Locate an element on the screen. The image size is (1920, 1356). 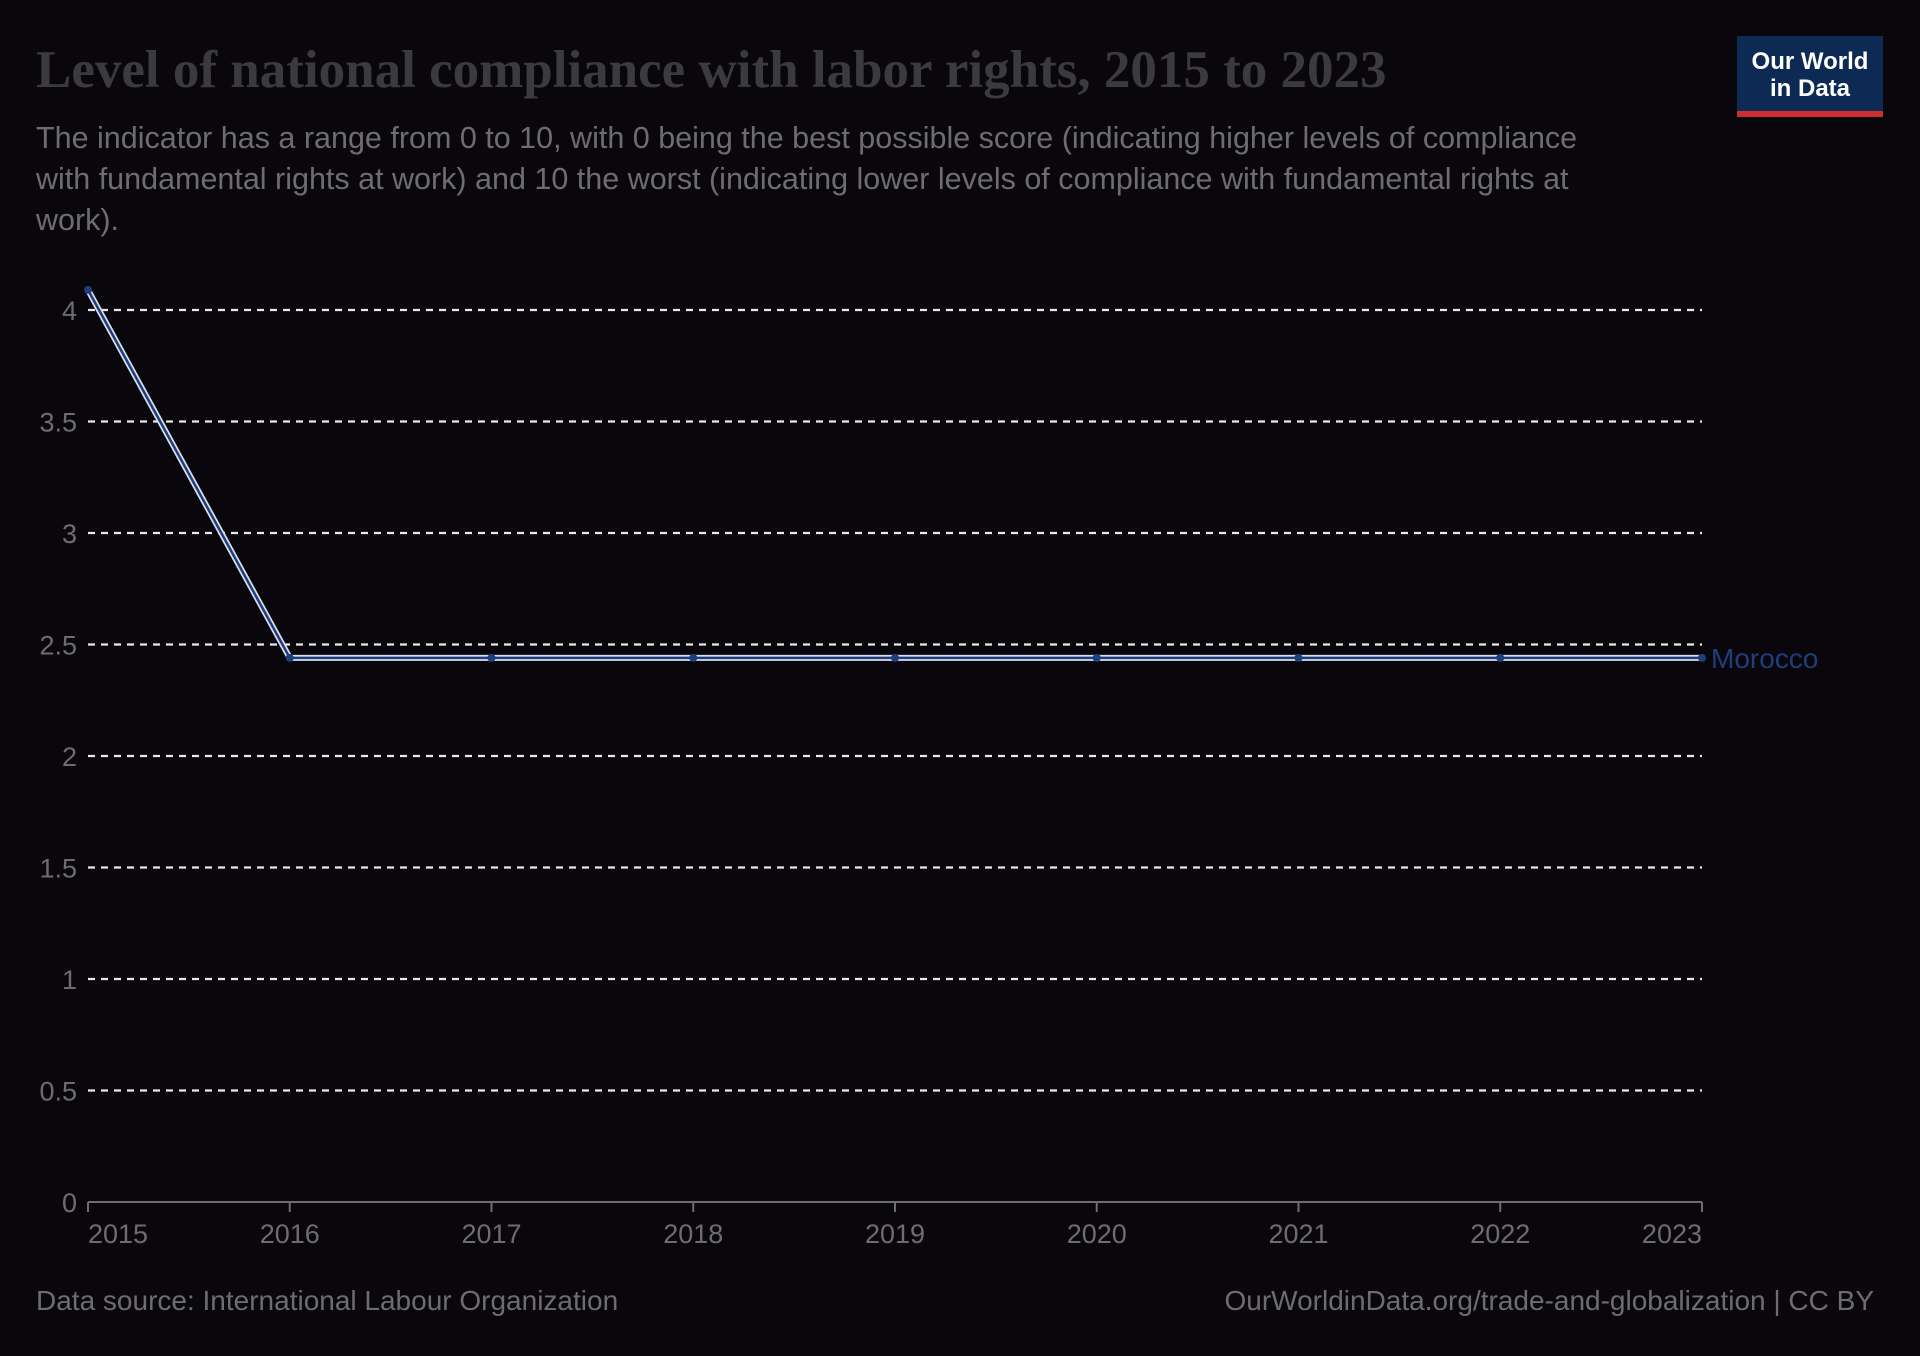
y-tick-label: 0 is located at coordinates (69, 1203).